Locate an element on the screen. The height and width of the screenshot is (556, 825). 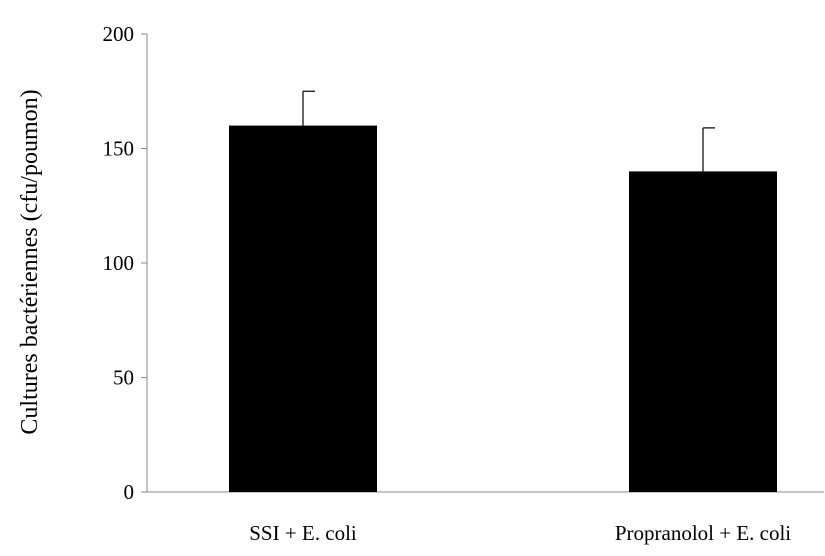
y-ticks: 0 50 100 150 200 is located at coordinates (125, 263).